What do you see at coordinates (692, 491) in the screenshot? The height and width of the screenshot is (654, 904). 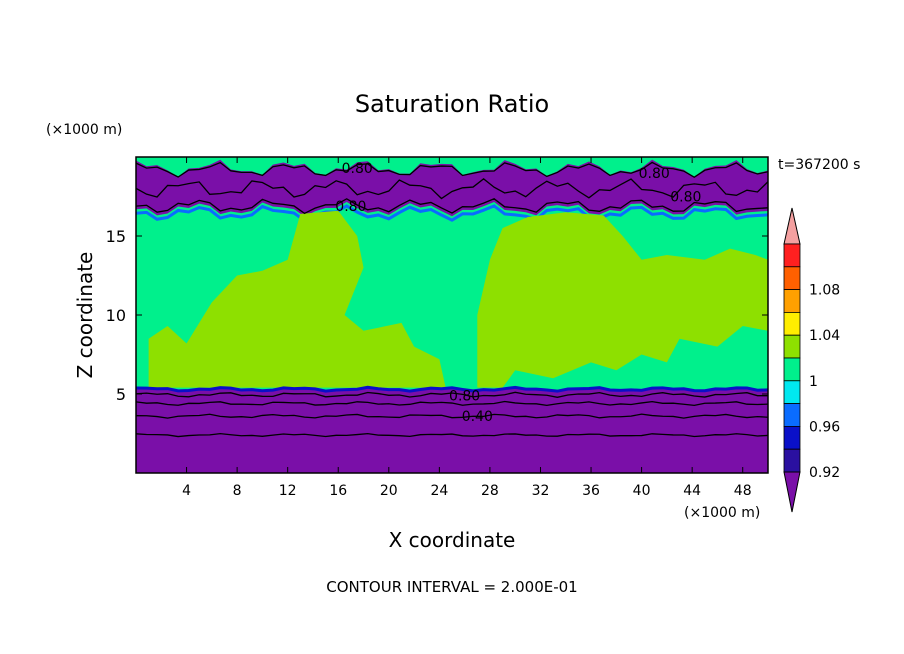 I see `x-tick-label: 44` at bounding box center [692, 491].